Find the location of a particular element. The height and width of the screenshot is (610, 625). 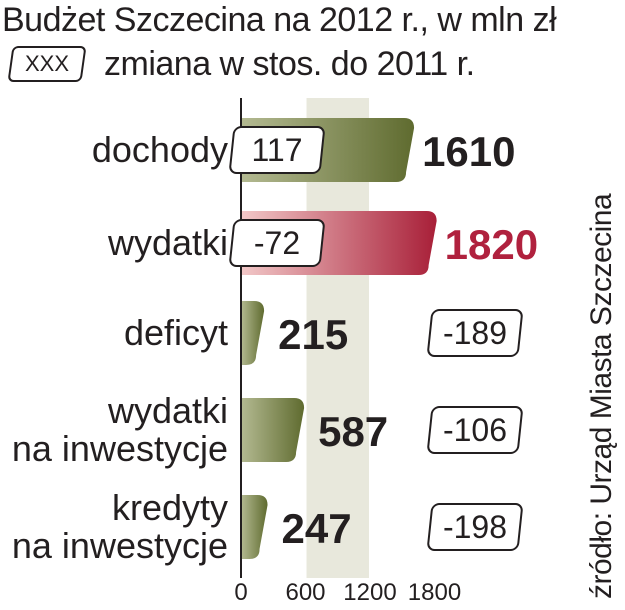

category-label: deficyt is located at coordinates (176, 332).